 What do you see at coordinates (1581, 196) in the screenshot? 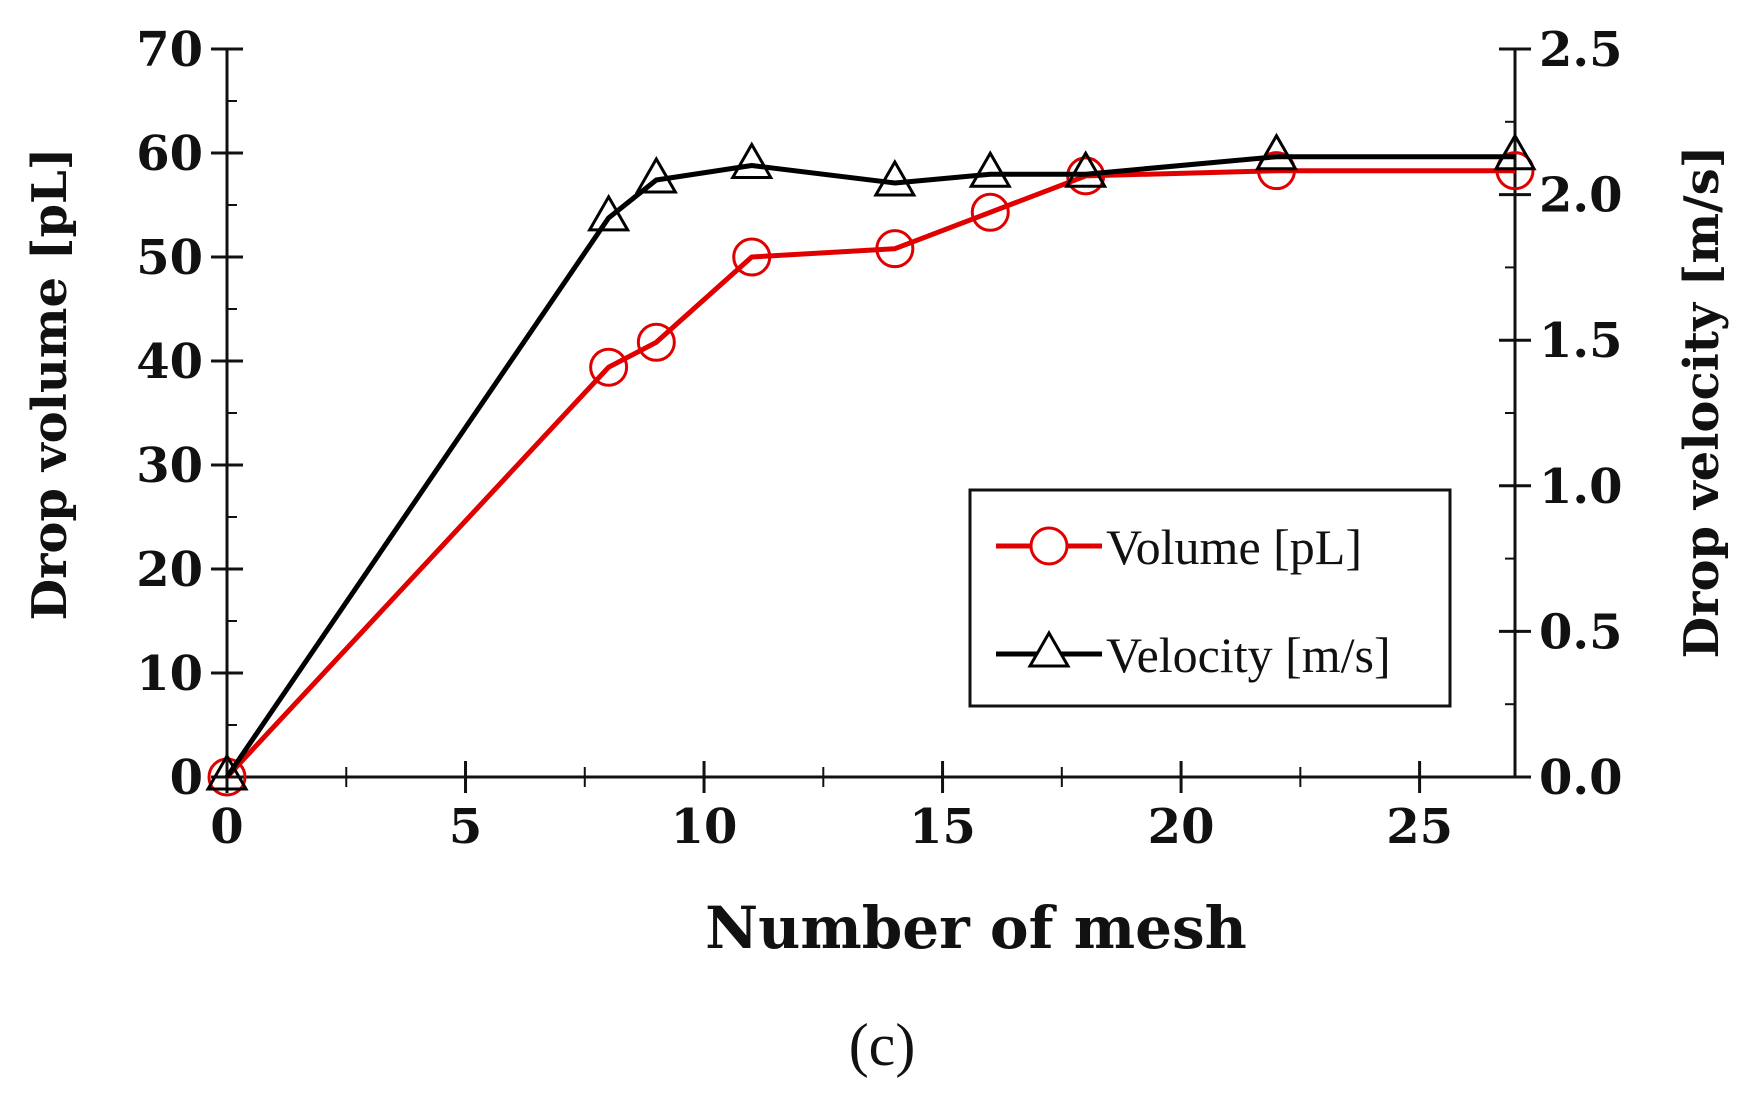
I see `y2-tick-label: 2.0` at bounding box center [1581, 196].